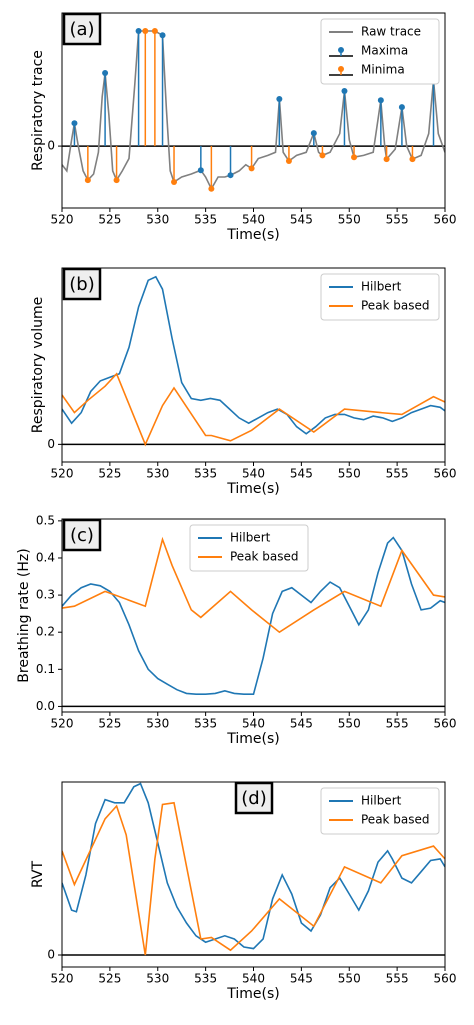  I want to click on panel-label: (b), so click(81, 284).